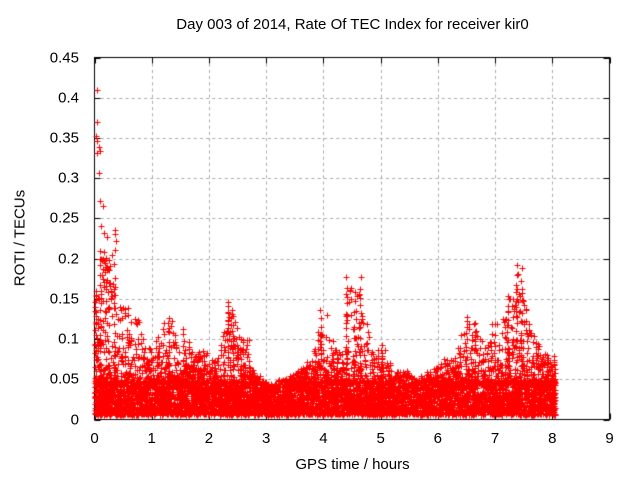 The height and width of the screenshot is (480, 640). Describe the element at coordinates (64, 57) in the screenshot. I see `y-tick-label: 0.45` at that location.